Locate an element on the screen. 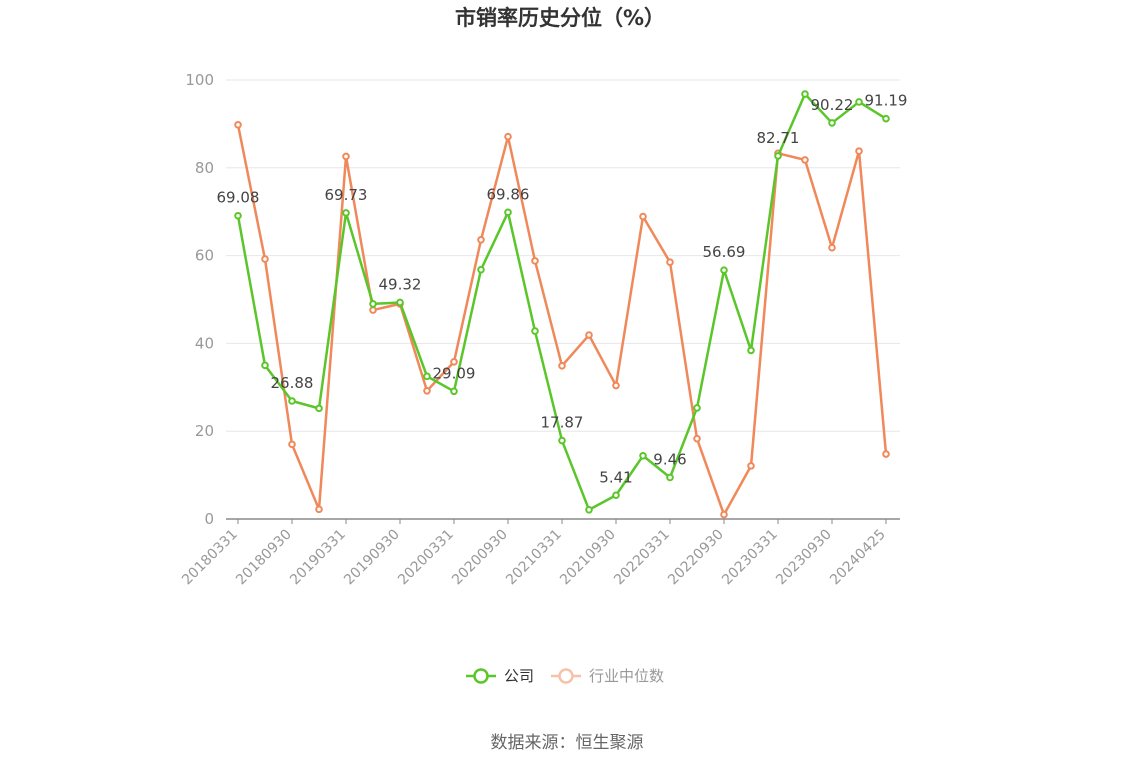 The width and height of the screenshot is (1134, 766). y-tick-label: 40 is located at coordinates (204, 343).